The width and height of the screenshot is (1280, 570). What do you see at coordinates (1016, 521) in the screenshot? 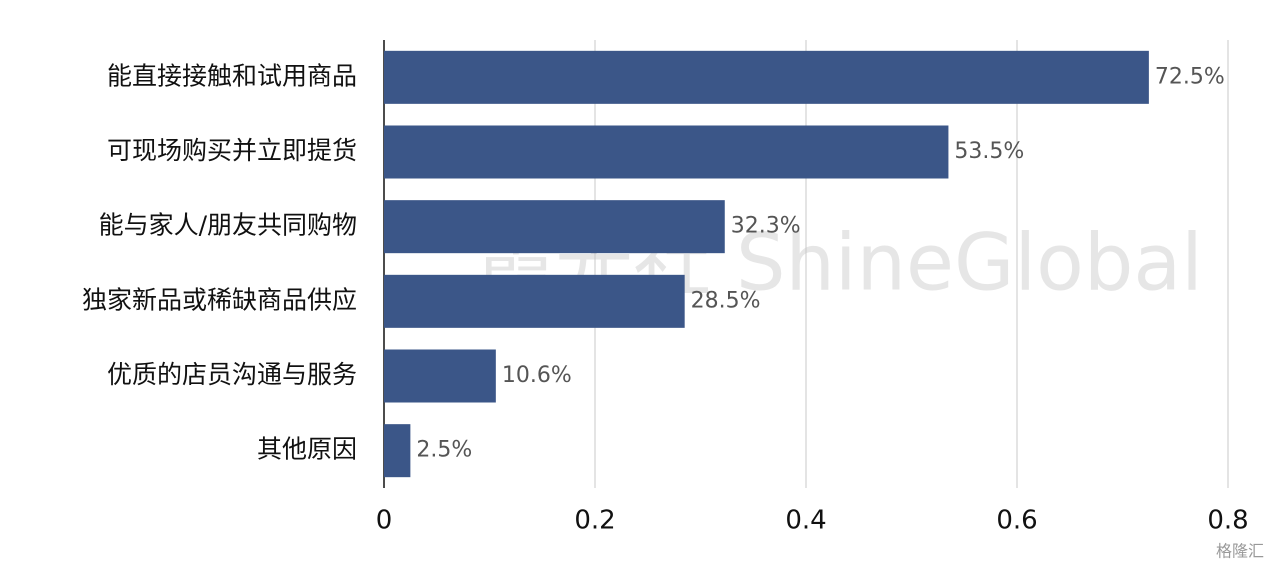
I see `x-tick-label: 0.6` at bounding box center [1016, 521].